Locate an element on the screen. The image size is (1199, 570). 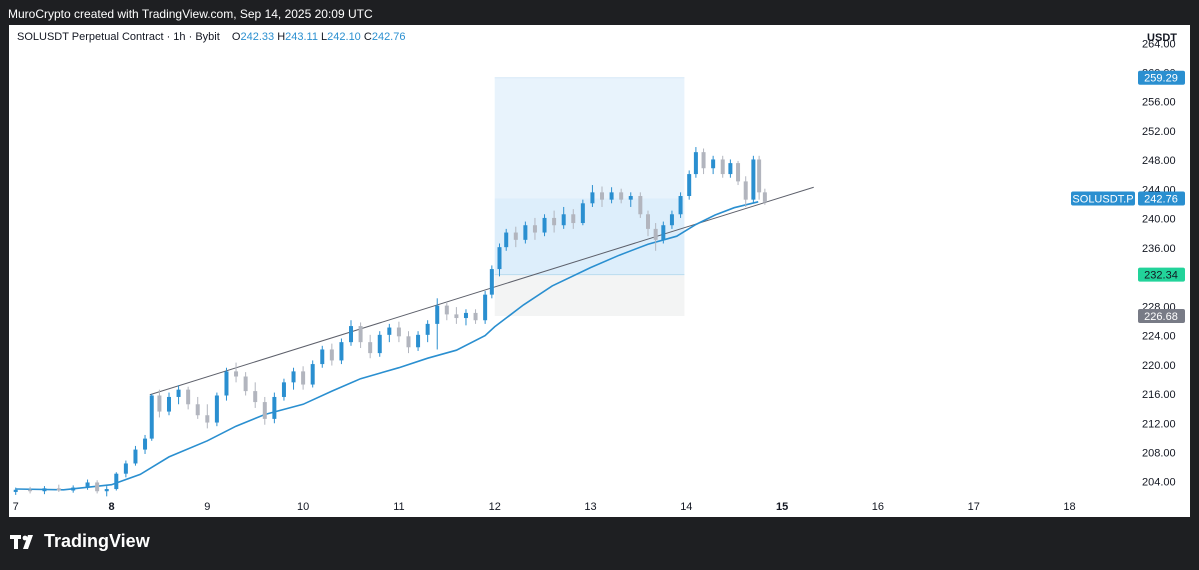
price-label: 242.76 is located at coordinates (1161, 199).